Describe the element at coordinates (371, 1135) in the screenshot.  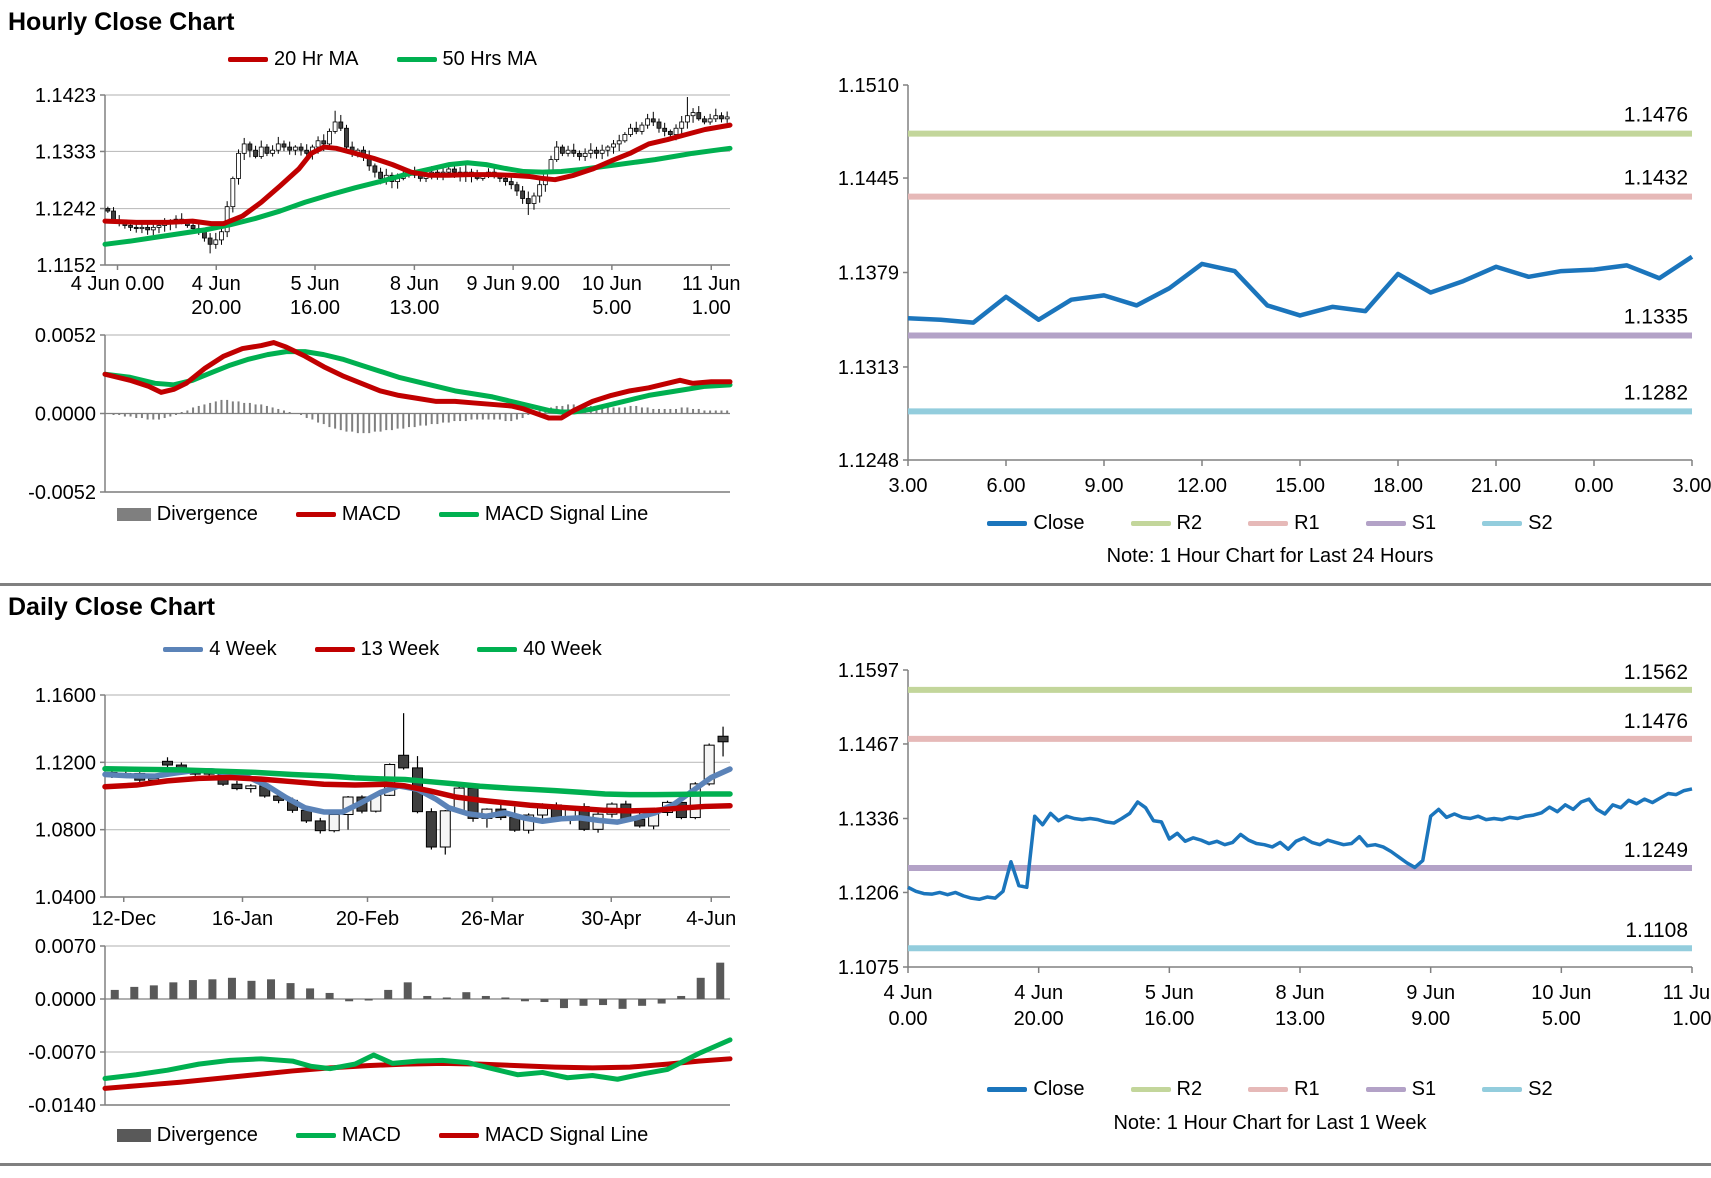
I see `legend-label: MACD` at that location.